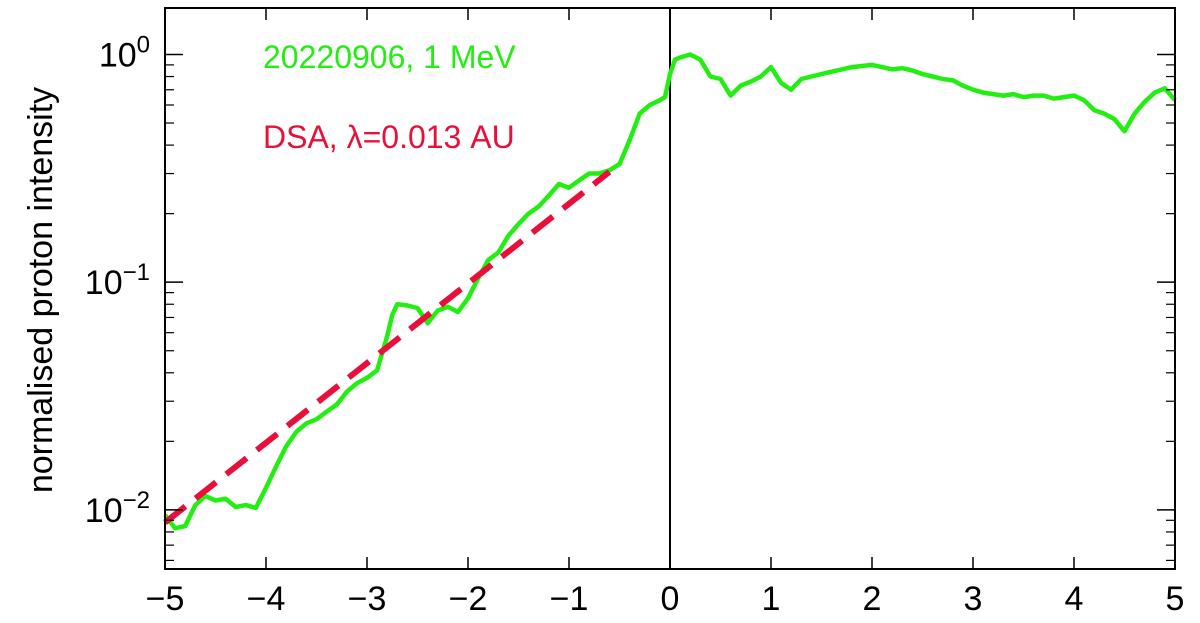 This screenshot has width=1200, height=623. Describe the element at coordinates (569, 599) in the screenshot. I see `x-tick-label: −1` at that location.